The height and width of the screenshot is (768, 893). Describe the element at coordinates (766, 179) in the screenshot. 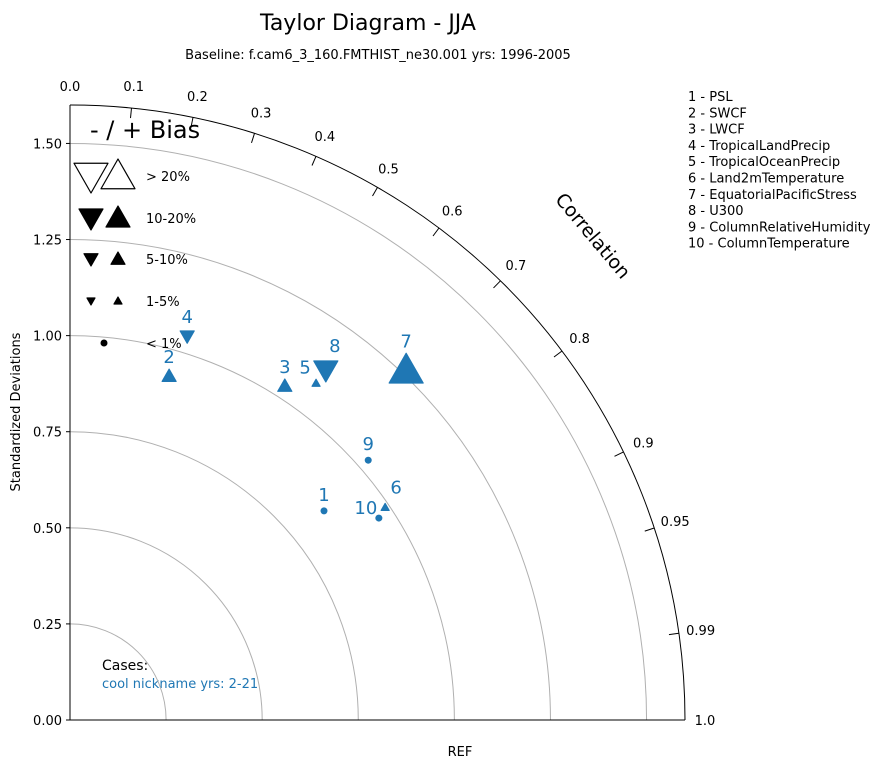

I see `variable-legend-entry: 6 - Land2mTemperature` at that location.